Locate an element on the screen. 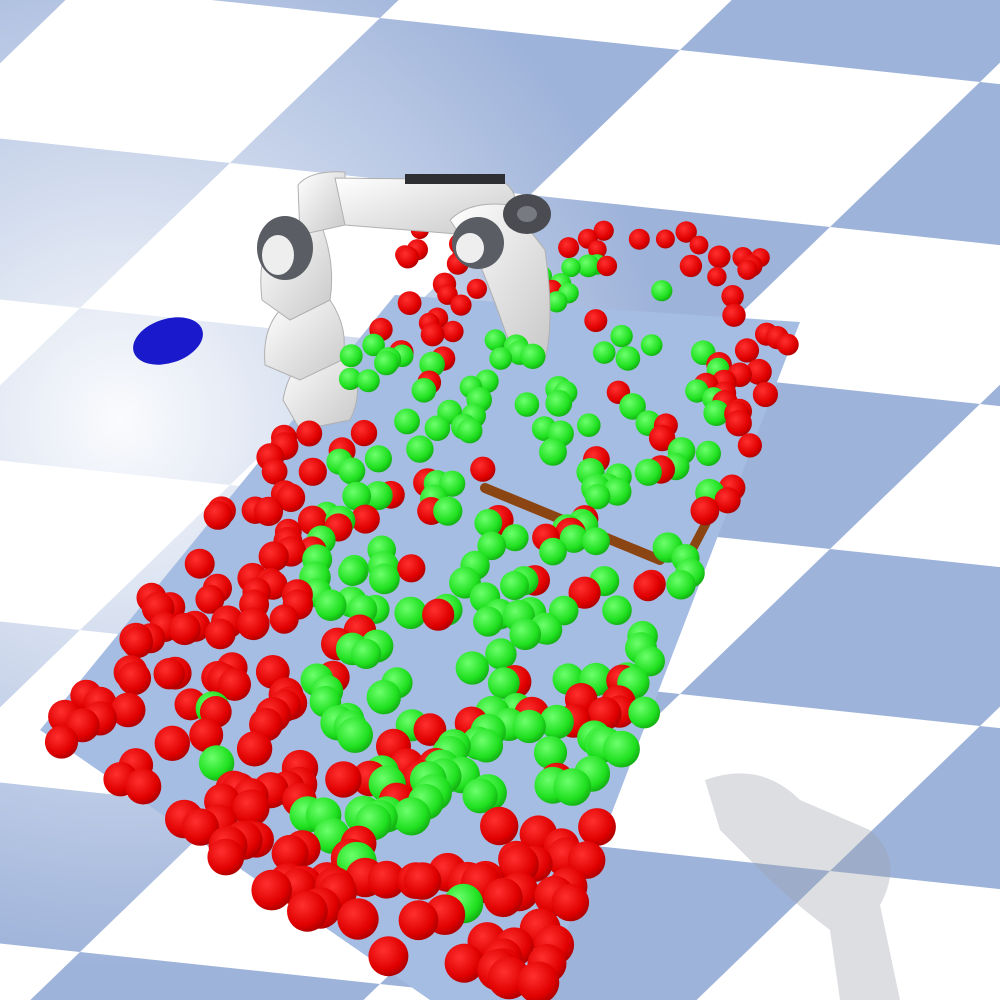  blue-target-disk is located at coordinates (168, 341).